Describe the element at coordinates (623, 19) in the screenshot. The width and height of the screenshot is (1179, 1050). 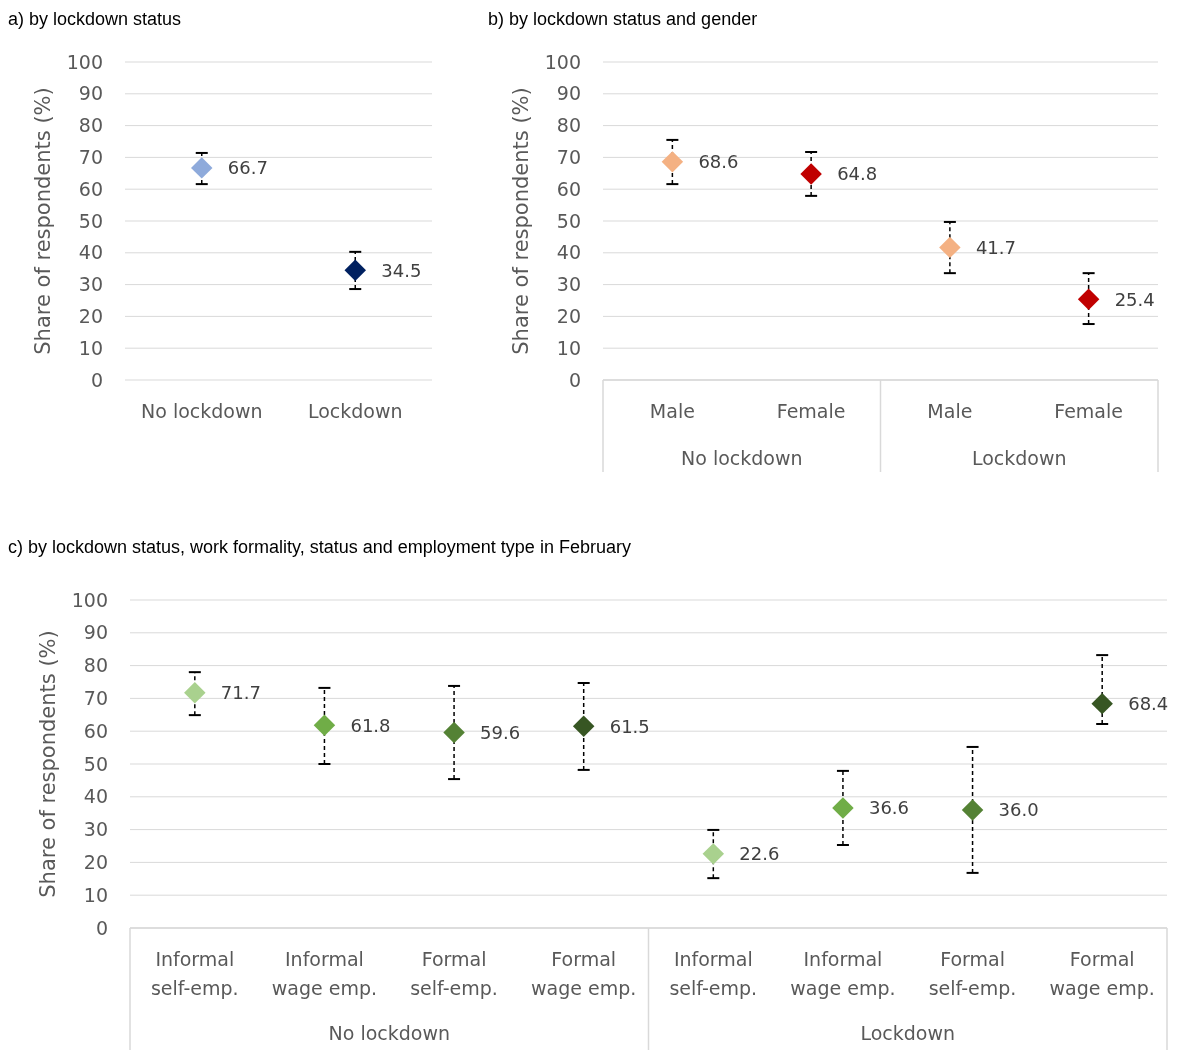
I see `chart-title: b) by lockdown status and gender` at that location.